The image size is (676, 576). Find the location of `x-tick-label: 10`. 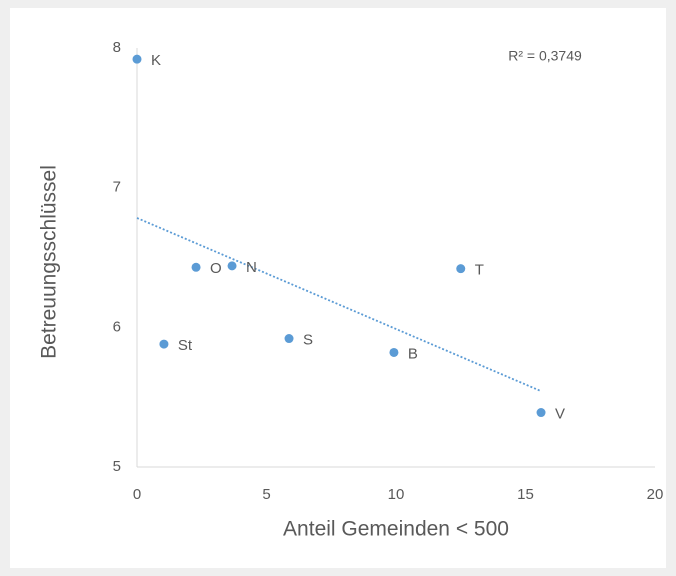

x-tick-label: 10 is located at coordinates (396, 494).